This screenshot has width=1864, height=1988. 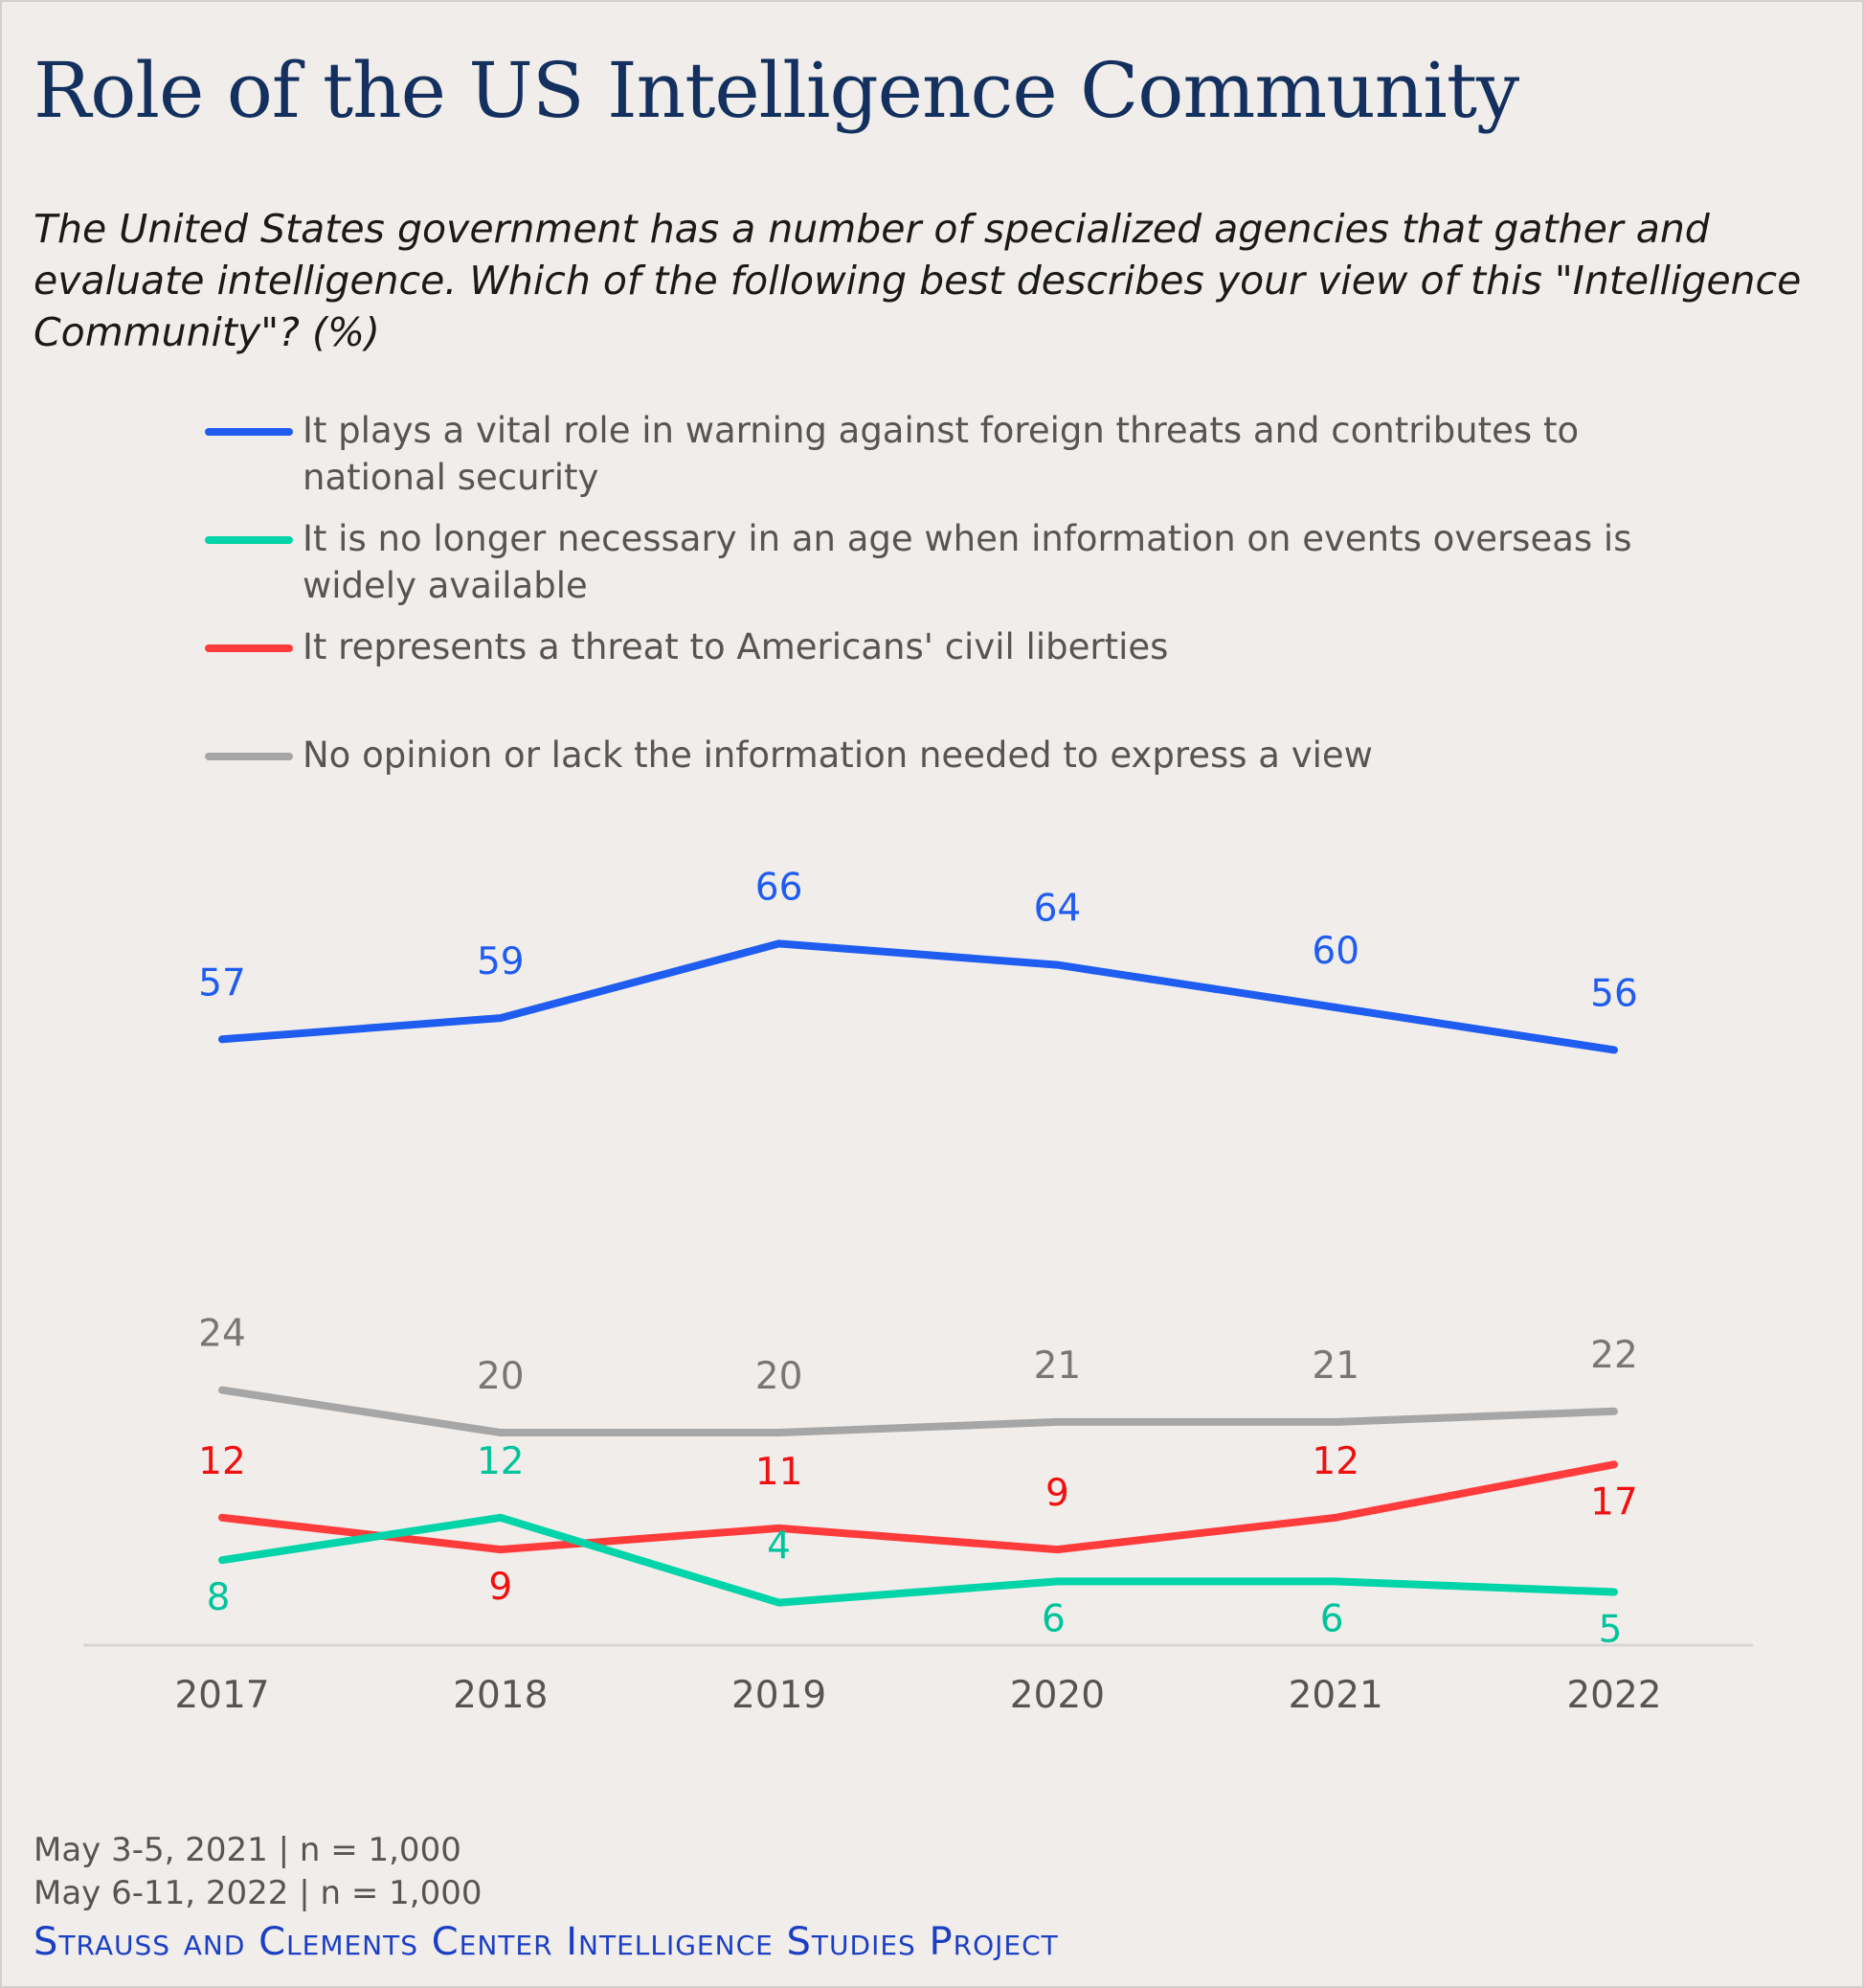 I want to click on data-label: 64, so click(x=1058, y=909).